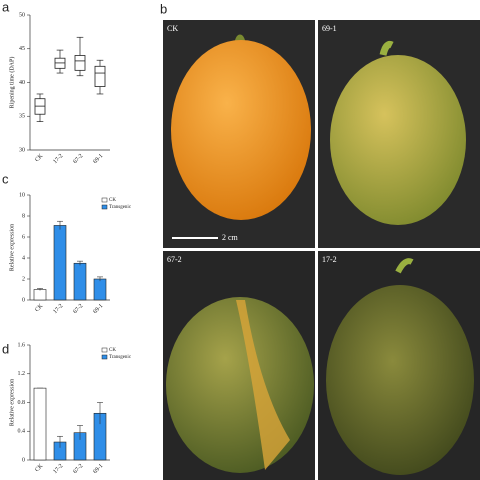 Image resolution: width=480 pixels, height=480 pixels. What do you see at coordinates (163, 8) in the screenshot?
I see `panel-label: b` at bounding box center [163, 8].